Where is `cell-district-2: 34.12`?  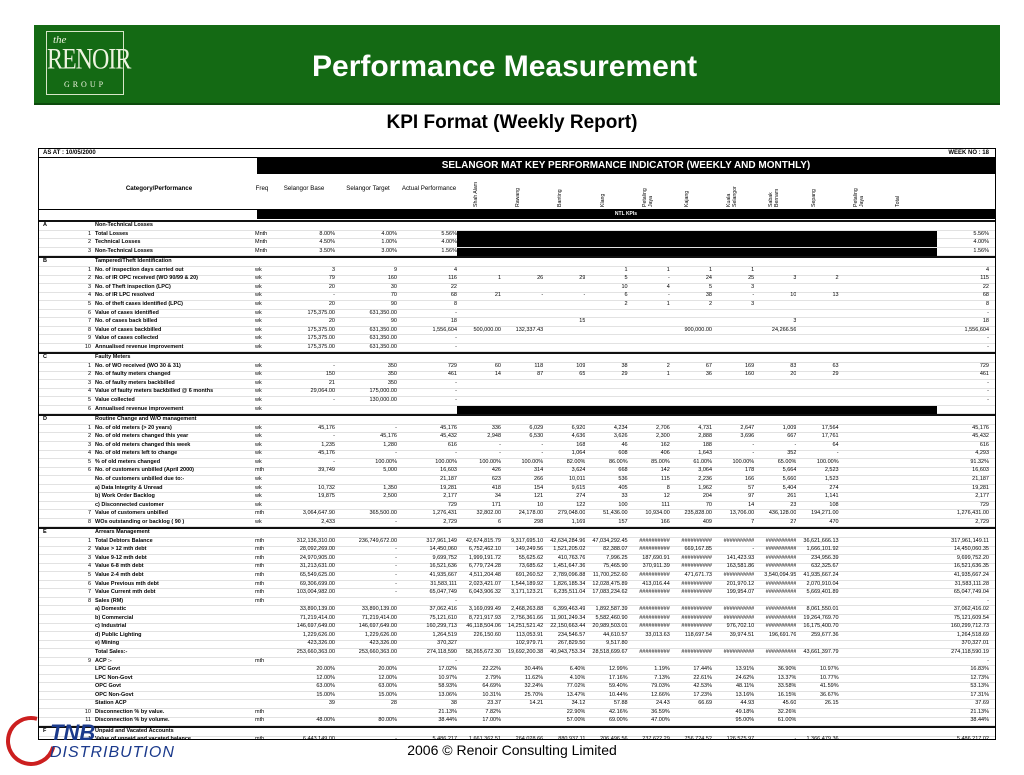
cell-district-2: 34.12 is located at coordinates (578, 703).